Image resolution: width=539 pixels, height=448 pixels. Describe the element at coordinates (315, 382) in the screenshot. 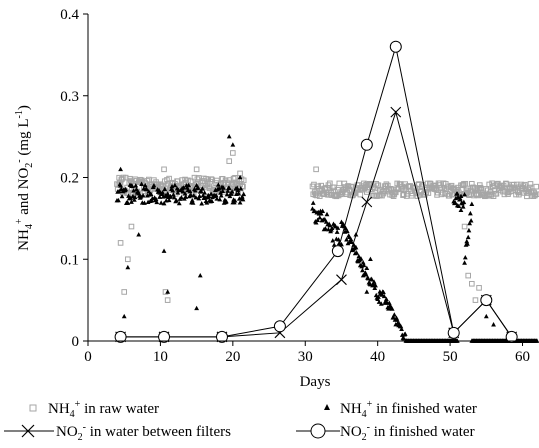

I see `x-axis-label: Days` at that location.